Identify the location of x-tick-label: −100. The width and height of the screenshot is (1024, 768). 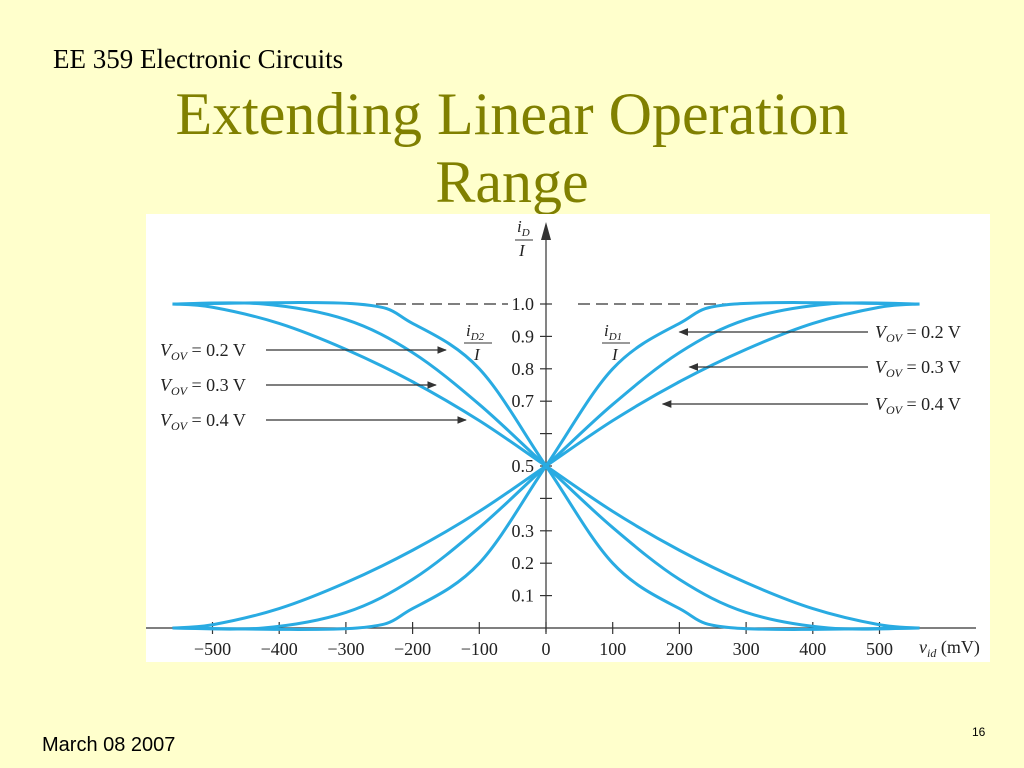
(479, 649).